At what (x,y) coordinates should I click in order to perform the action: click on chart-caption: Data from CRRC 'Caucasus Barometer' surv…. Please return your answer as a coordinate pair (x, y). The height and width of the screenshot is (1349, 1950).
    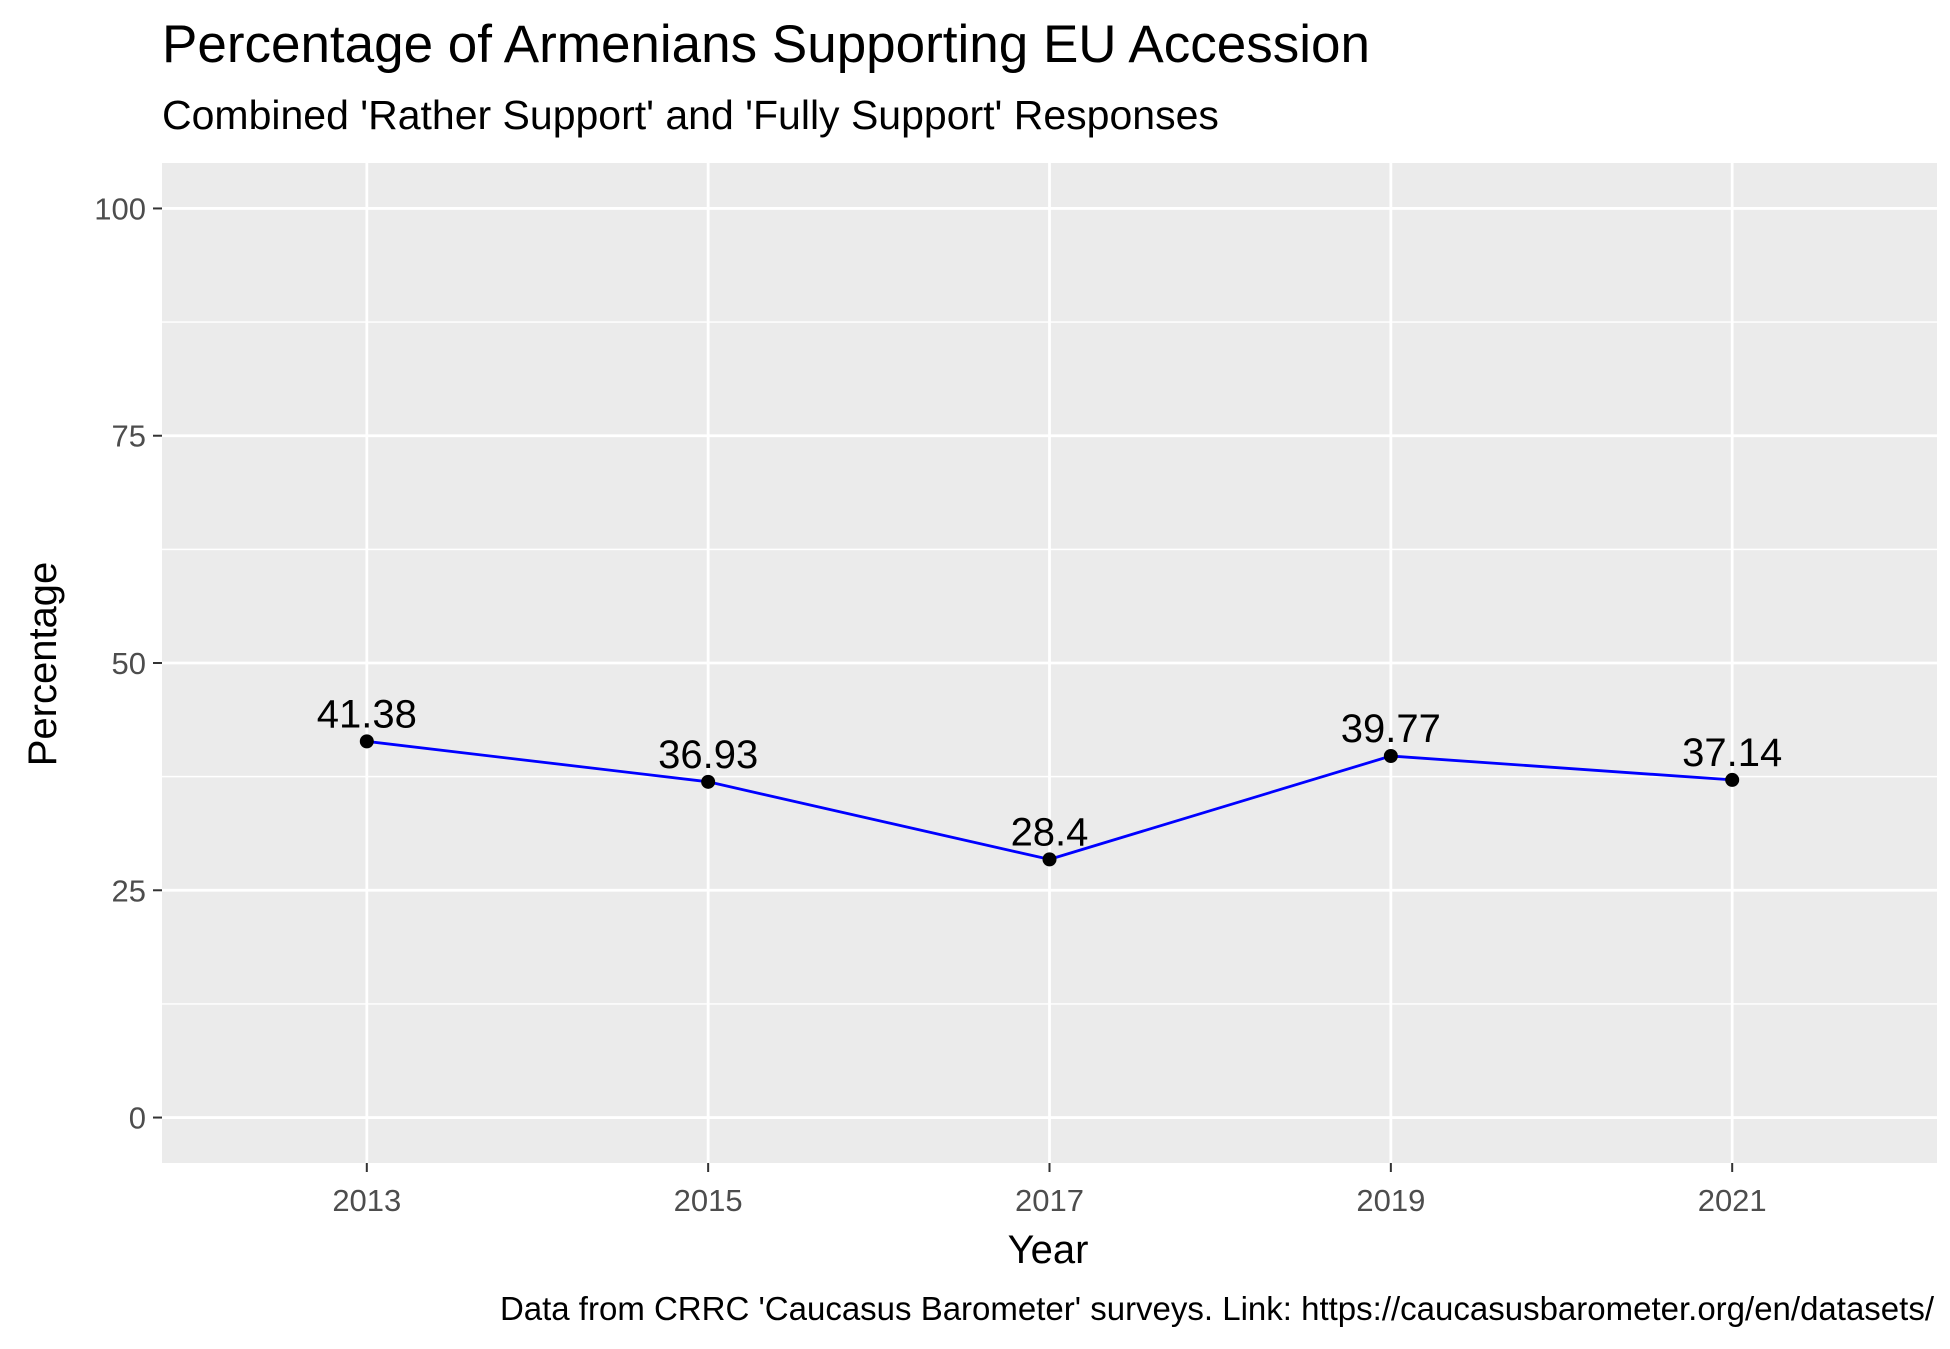
    Looking at the image, I should click on (1216, 1308).